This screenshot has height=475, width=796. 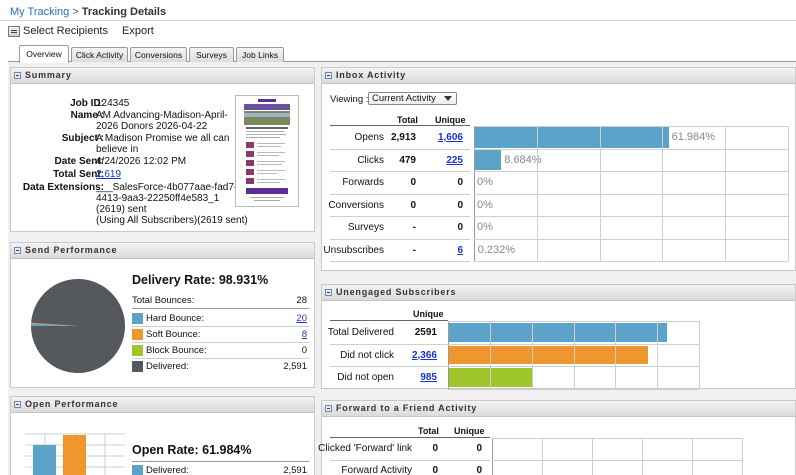 What do you see at coordinates (460, 182) in the screenshot?
I see `inbox-row-forwards-unique: 0` at bounding box center [460, 182].